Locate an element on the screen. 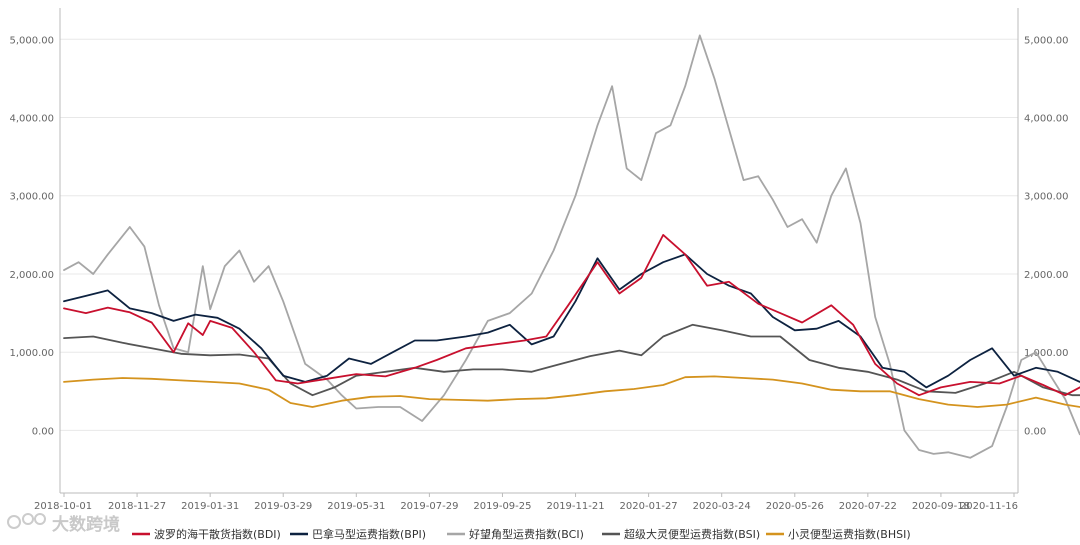 The image size is (1080, 545). y-tick-label-right: 5,000.00 is located at coordinates (1046, 40).